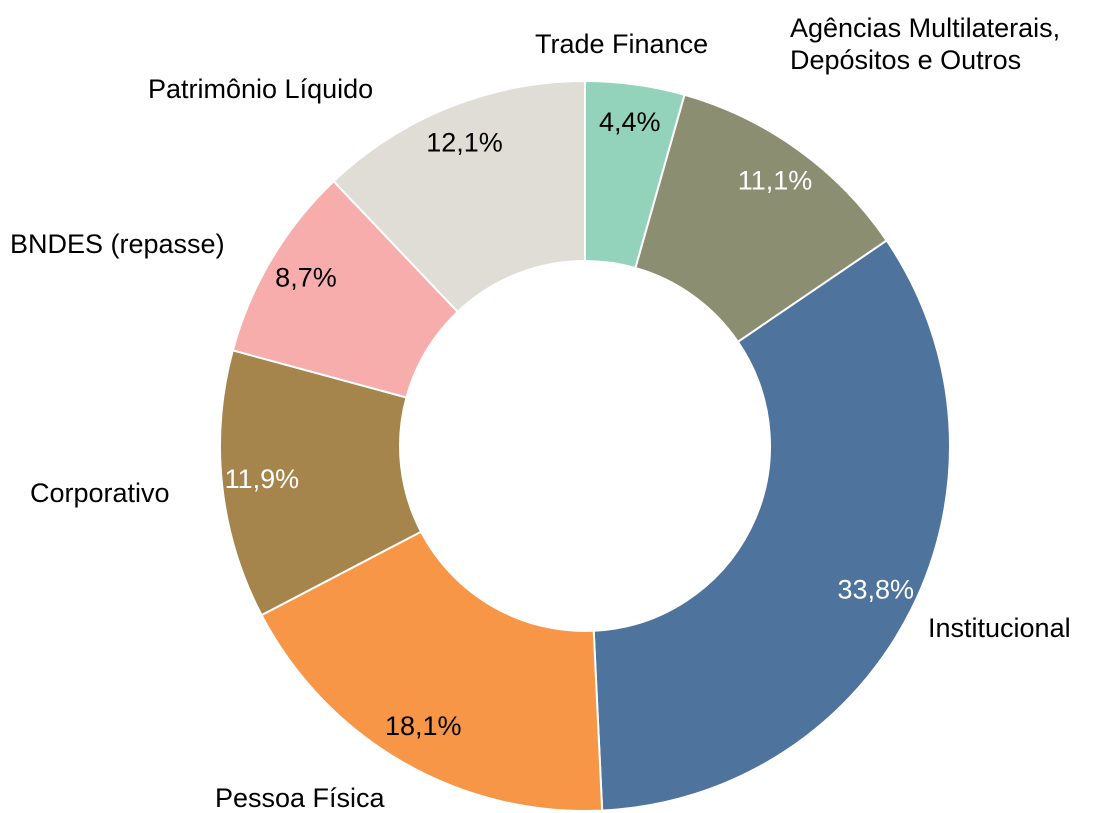 Image resolution: width=1119 pixels, height=813 pixels. What do you see at coordinates (100, 493) in the screenshot?
I see `category-label: Corporativo` at bounding box center [100, 493].